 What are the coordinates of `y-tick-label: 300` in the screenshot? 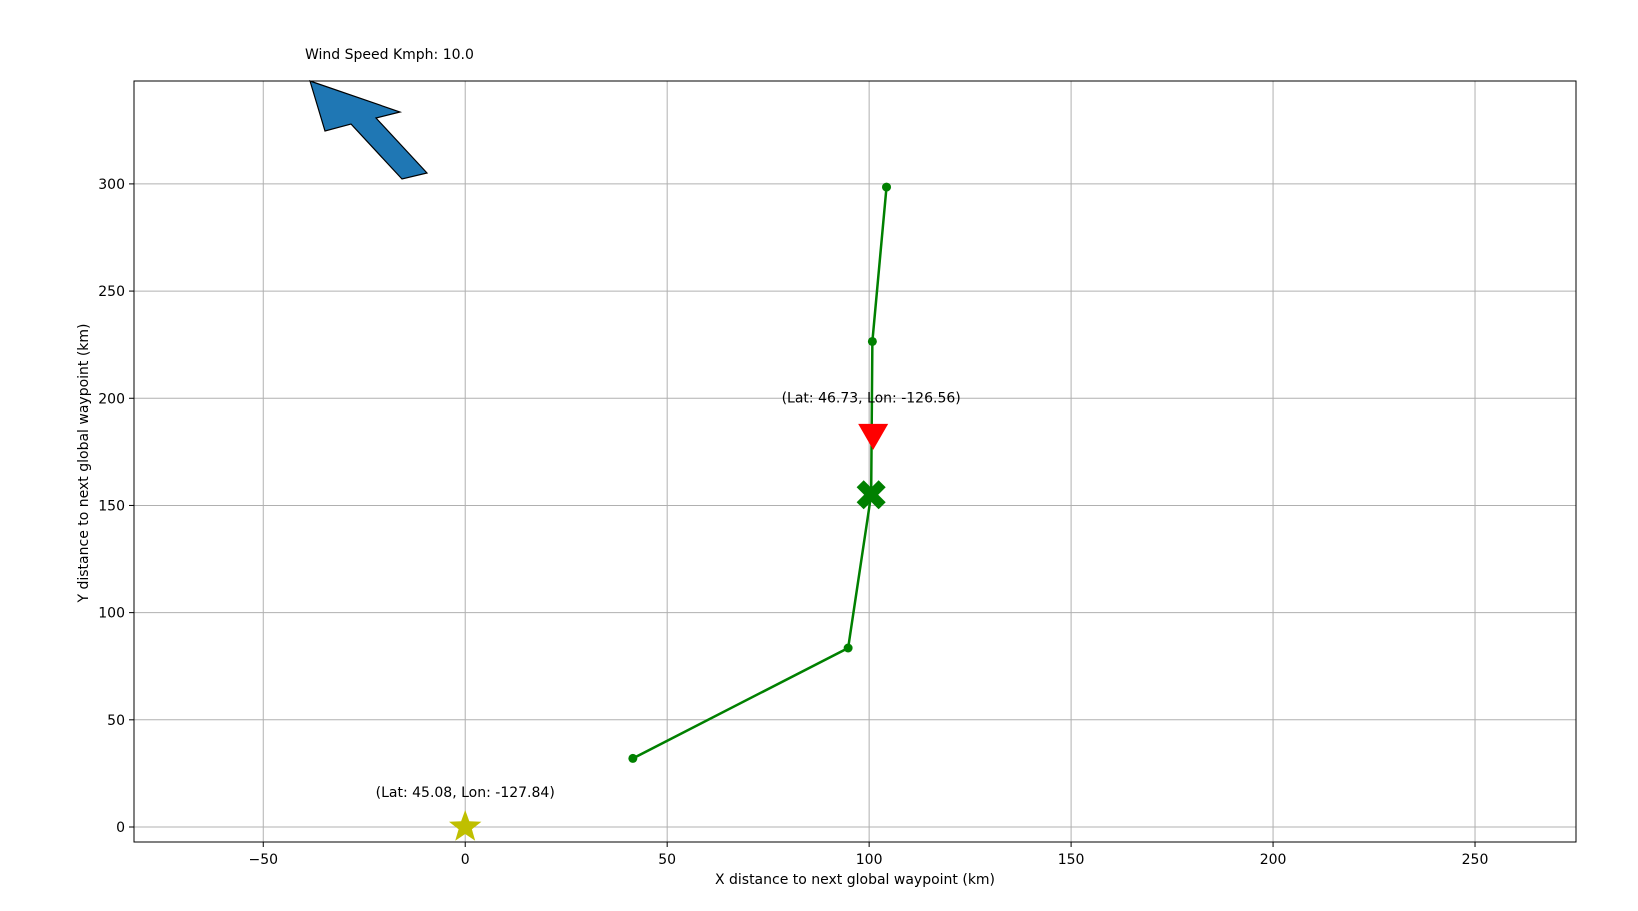 It's located at (111, 185).